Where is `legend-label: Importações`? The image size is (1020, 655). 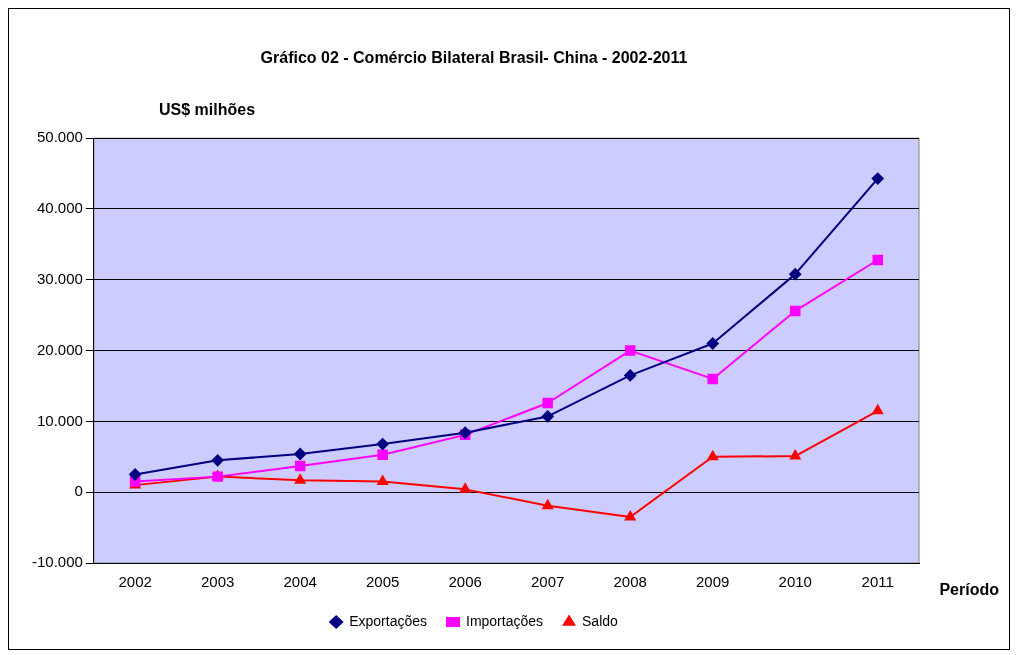
legend-label: Importações is located at coordinates (504, 620).